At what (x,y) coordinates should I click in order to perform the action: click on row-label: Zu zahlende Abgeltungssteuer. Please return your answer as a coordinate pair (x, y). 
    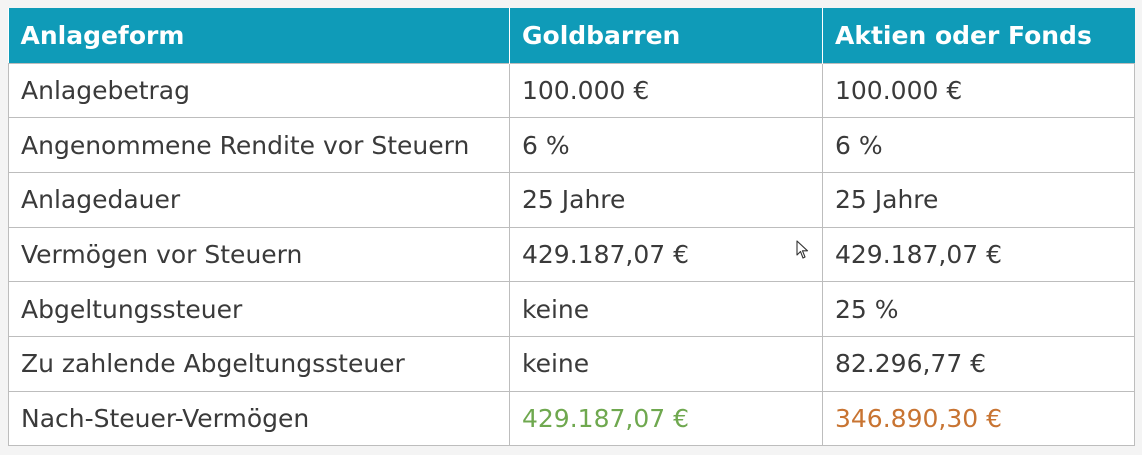
    Looking at the image, I should click on (259, 363).